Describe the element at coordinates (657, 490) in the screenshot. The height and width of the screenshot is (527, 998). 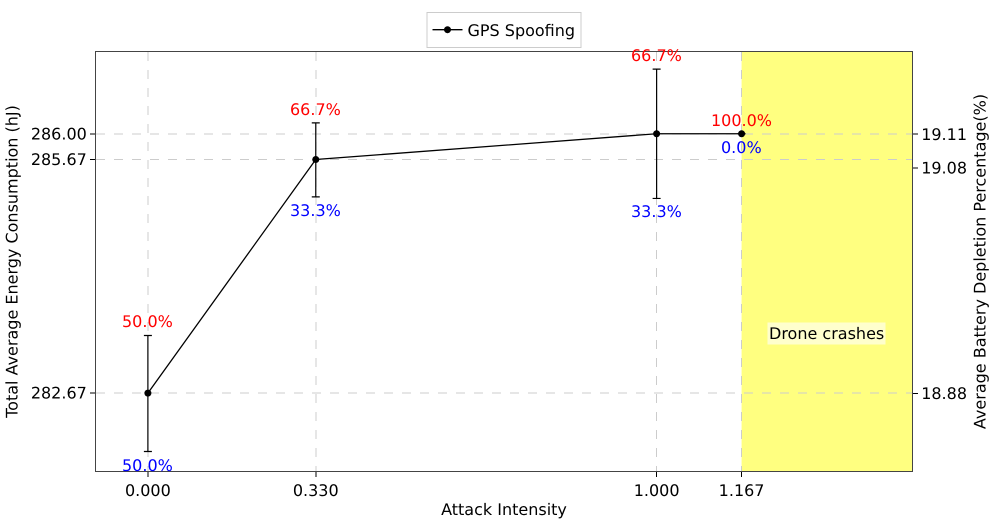
I see `x-tick-label: 1.000` at that location.